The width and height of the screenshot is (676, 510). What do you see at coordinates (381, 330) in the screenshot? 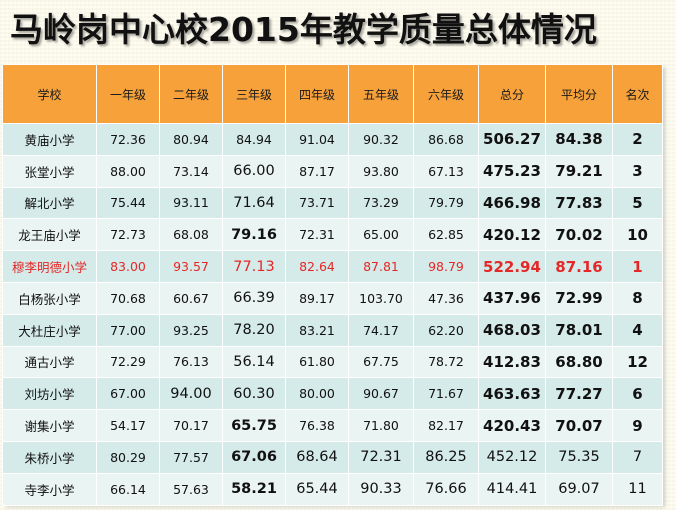
I see `cell-grade-5: 74.17` at bounding box center [381, 330].